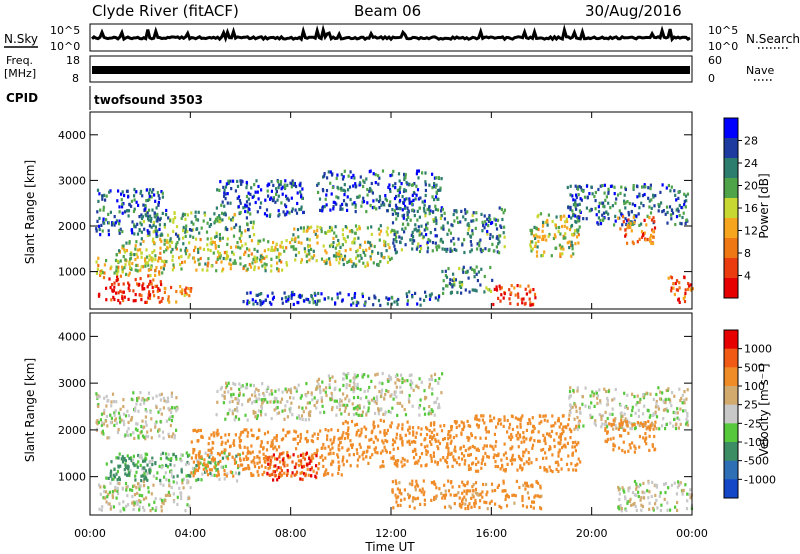 This screenshot has width=800, height=554. Describe the element at coordinates (731, 358) in the screenshot. I see `colorbar-segment` at that location.